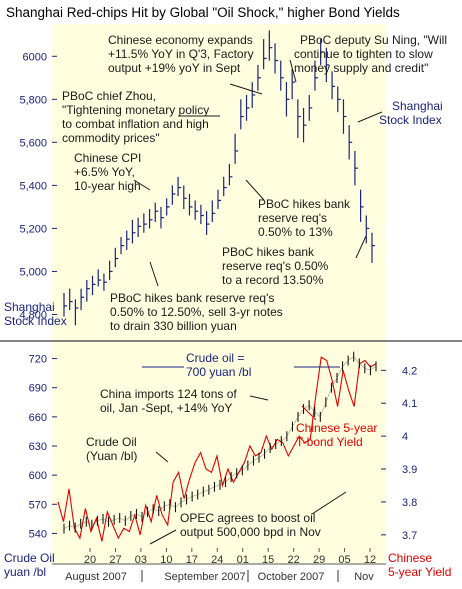 The height and width of the screenshot is (589, 462). I want to click on annotation-line: Stock Index, so click(410, 120).